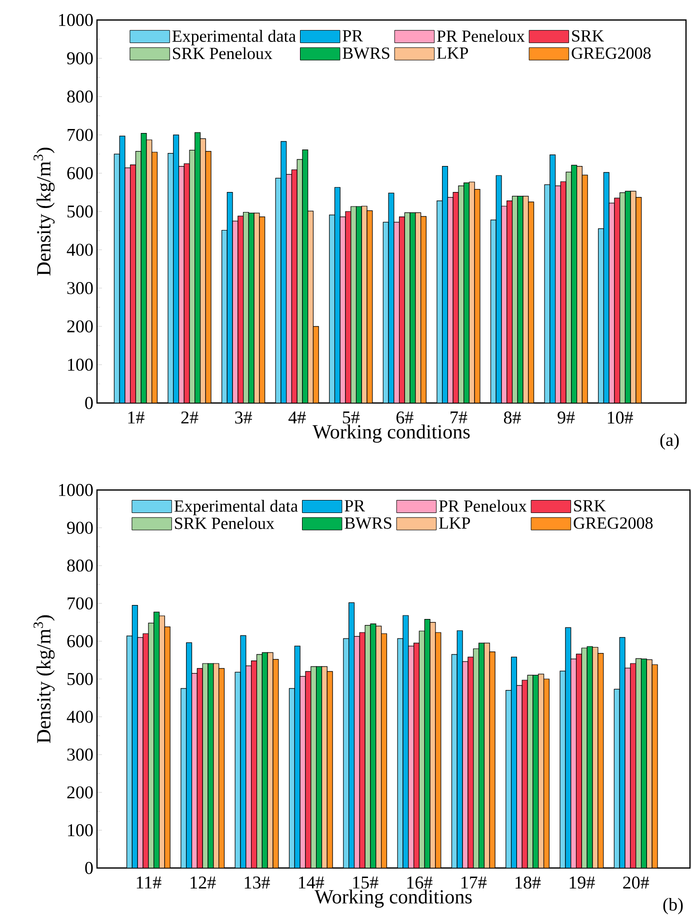 This screenshot has height=920, width=692. Describe the element at coordinates (257, 882) in the screenshot. I see `x-tick-label: 13#` at that location.